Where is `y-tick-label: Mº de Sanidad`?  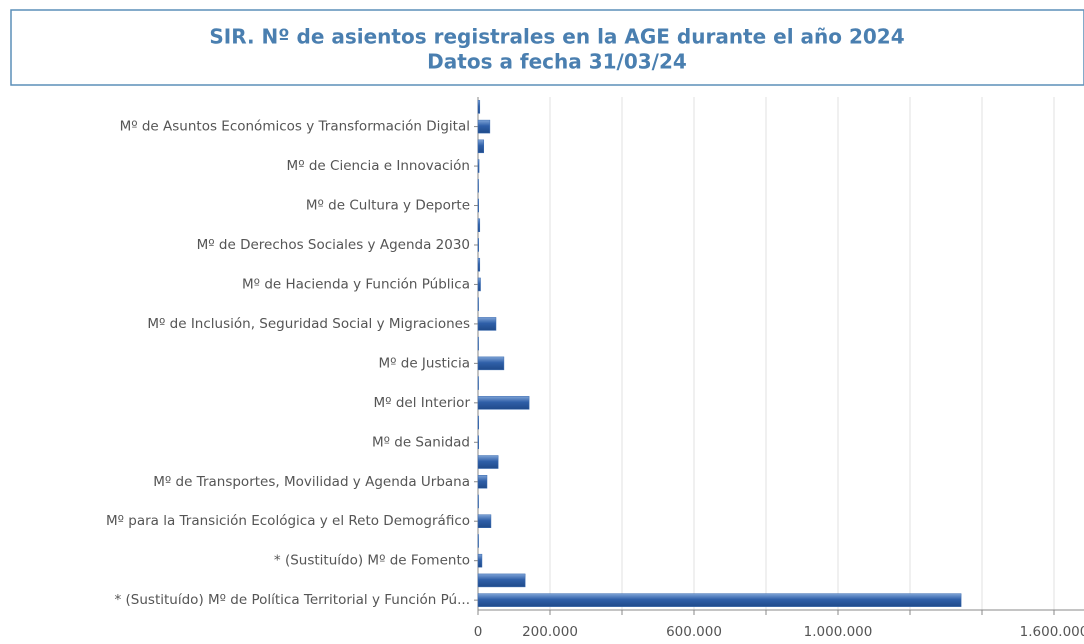
y-tick-label: Mº de Sanidad is located at coordinates (421, 442).